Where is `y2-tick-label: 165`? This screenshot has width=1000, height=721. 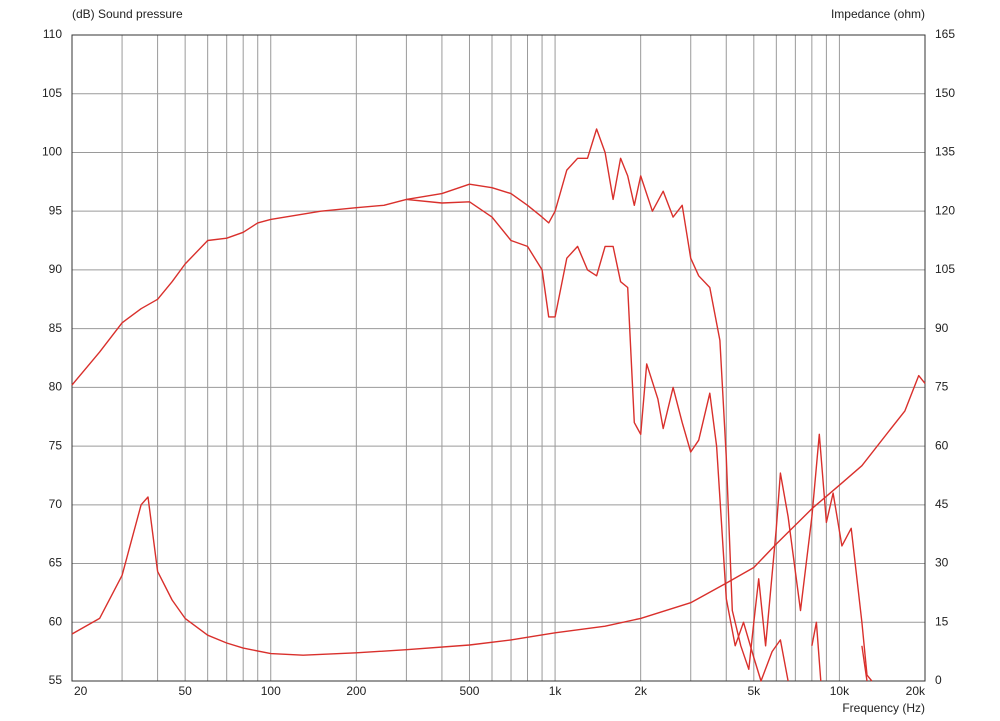
y2-tick-label: 165 is located at coordinates (945, 34).